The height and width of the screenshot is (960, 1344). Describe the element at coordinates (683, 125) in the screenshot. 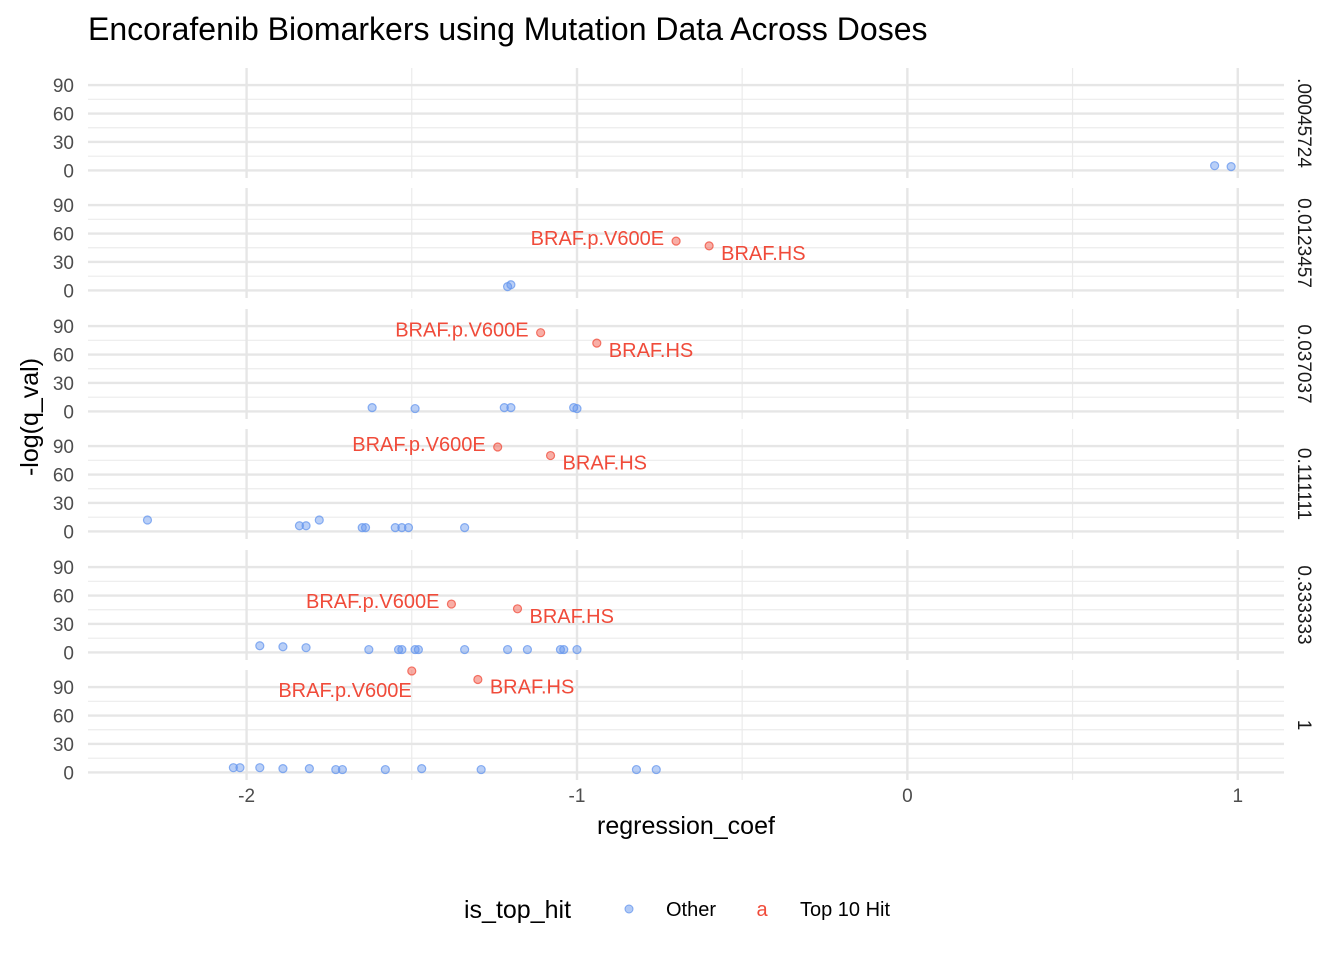

I see `facet-panel: 0 30 60 90 .00045724` at that location.